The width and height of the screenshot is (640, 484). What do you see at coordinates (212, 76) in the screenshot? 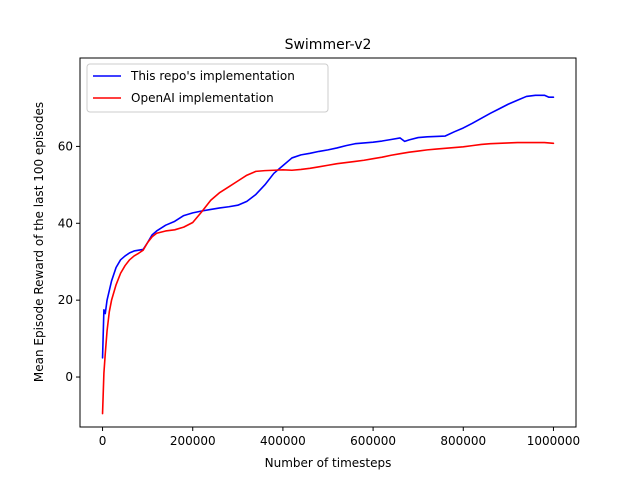
I see `legend-label-0: This repo's implementation` at bounding box center [212, 76].